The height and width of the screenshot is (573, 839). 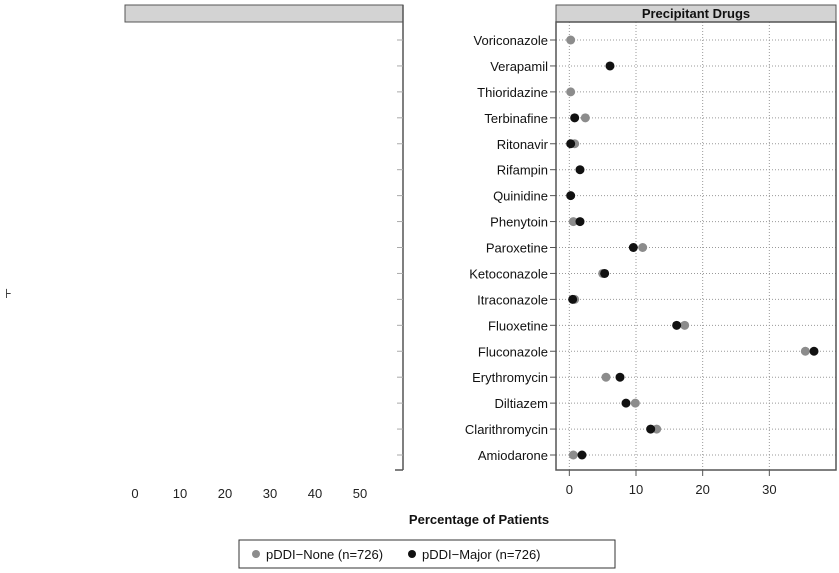 What do you see at coordinates (516, 118) in the screenshot?
I see `category-label: Terbinafine` at bounding box center [516, 118].